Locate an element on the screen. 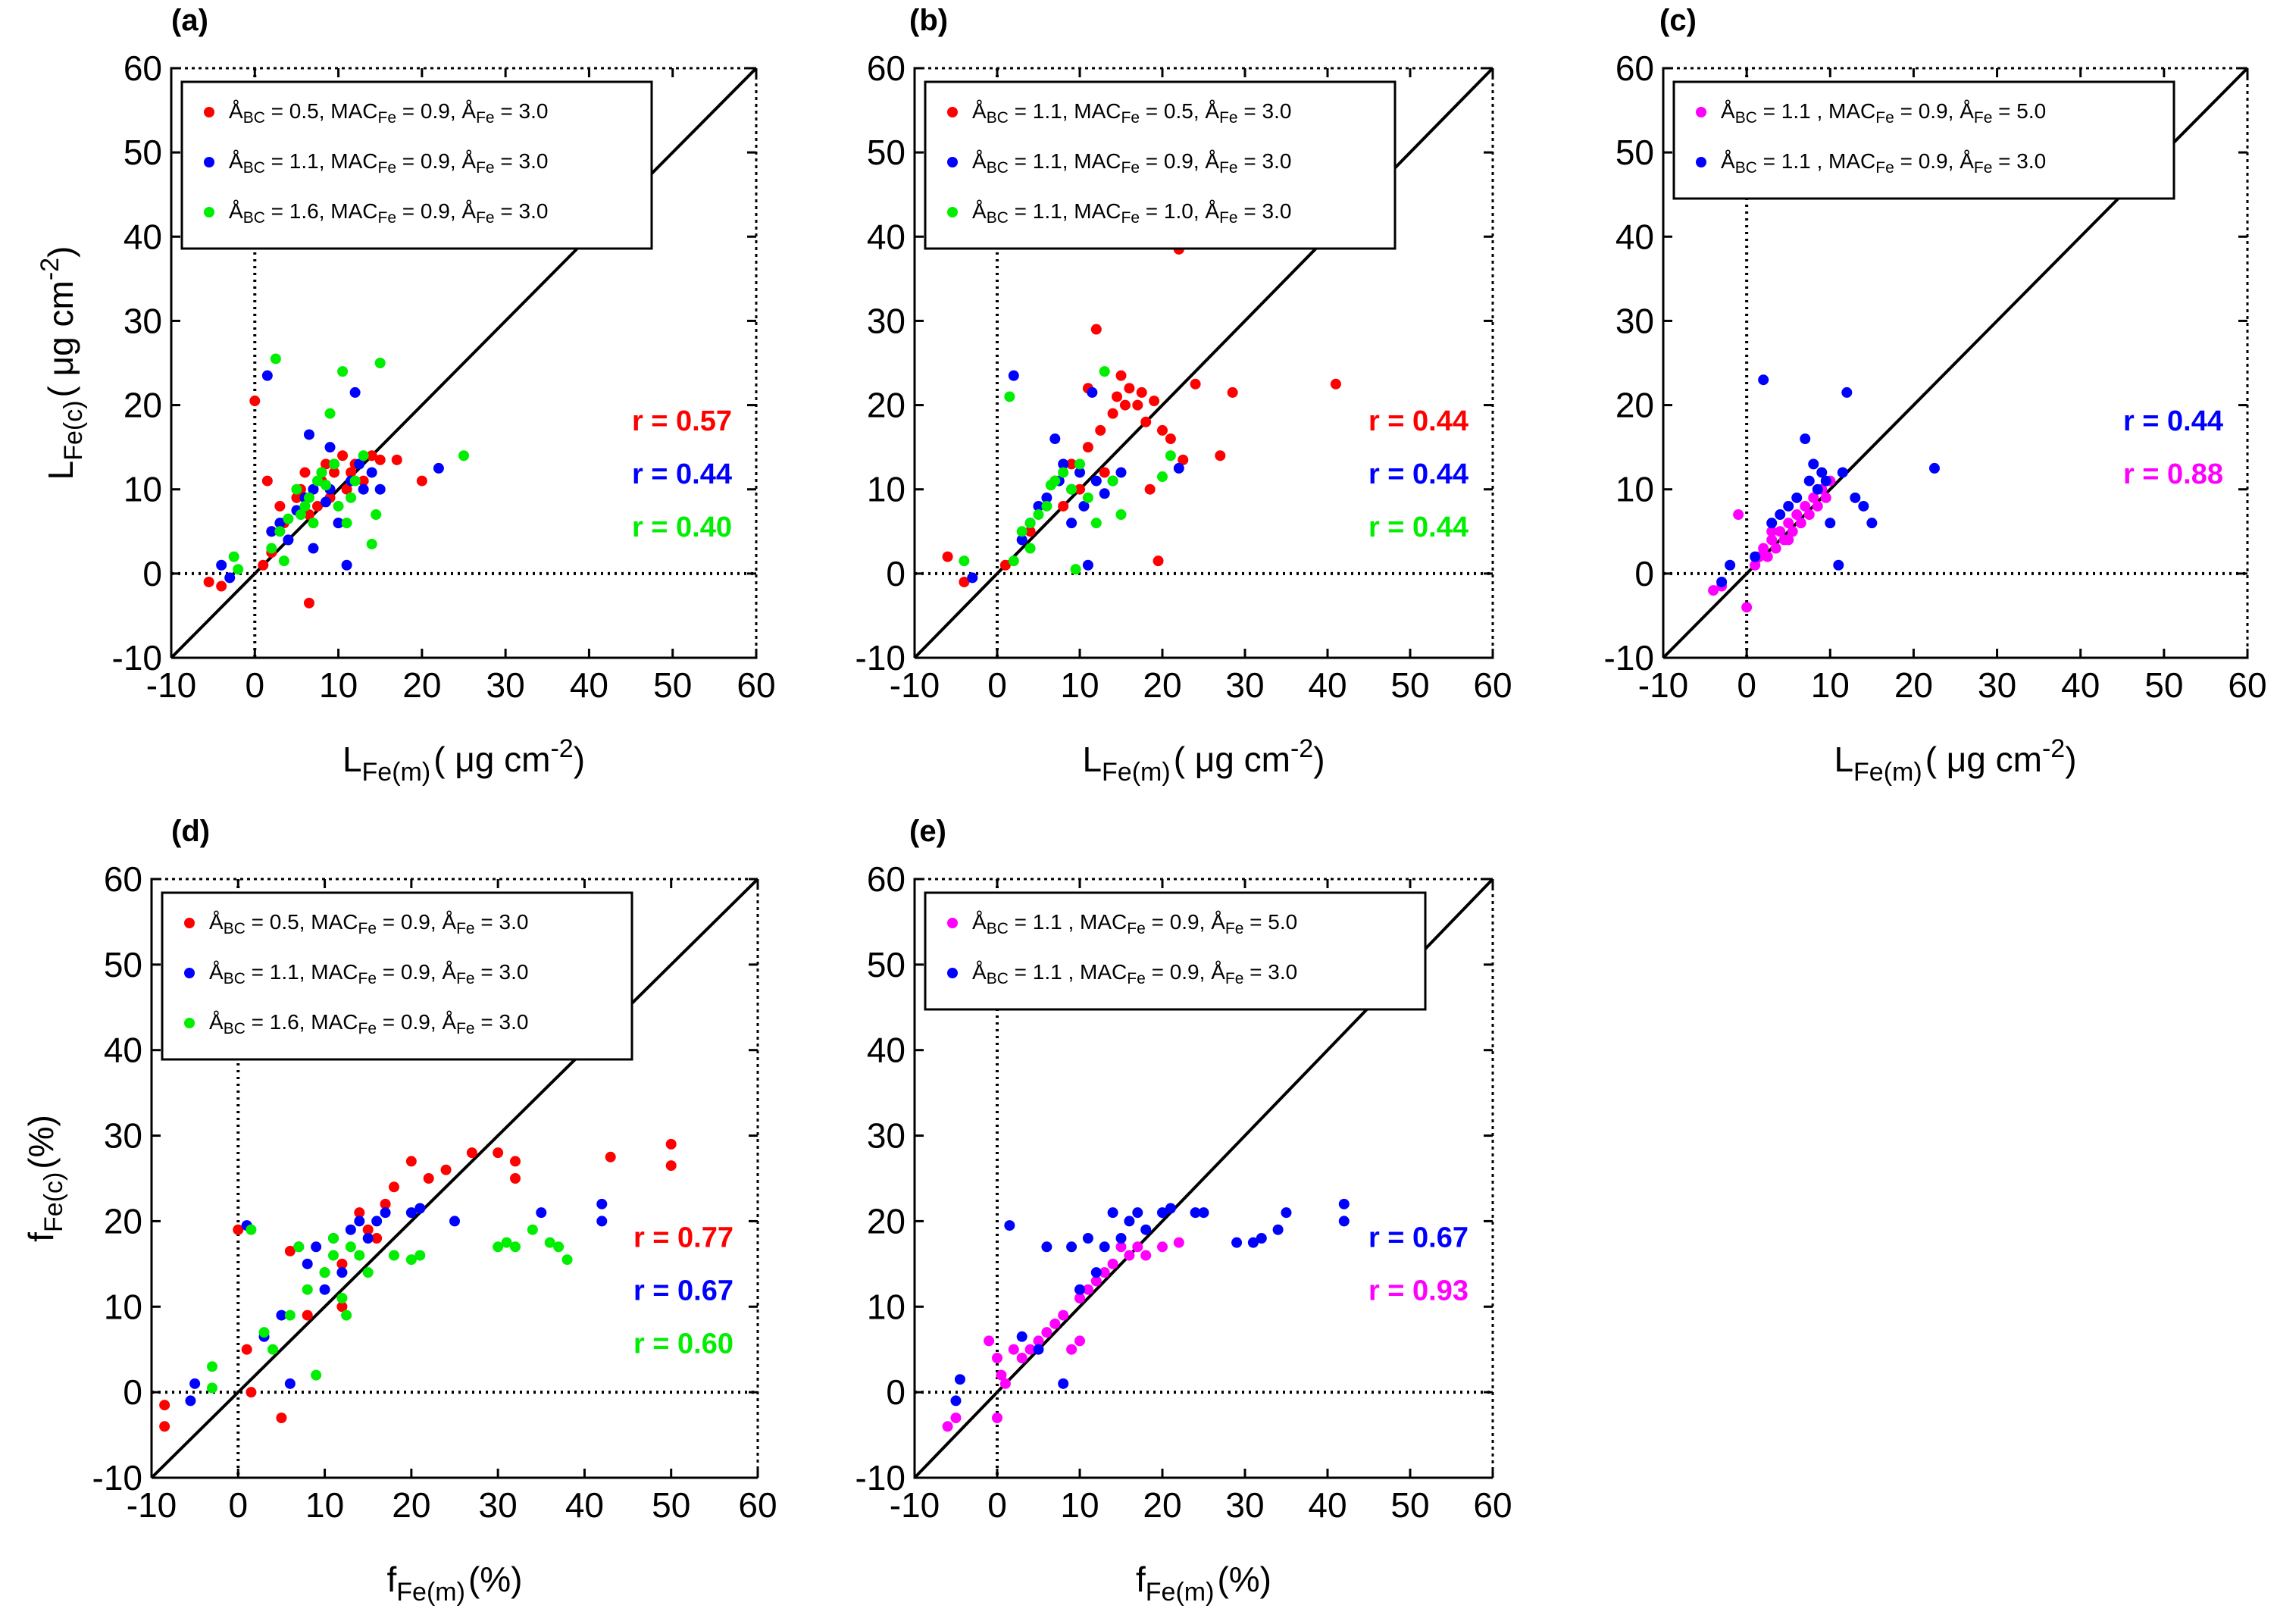  x-tick-label: 40 is located at coordinates (589, 685).